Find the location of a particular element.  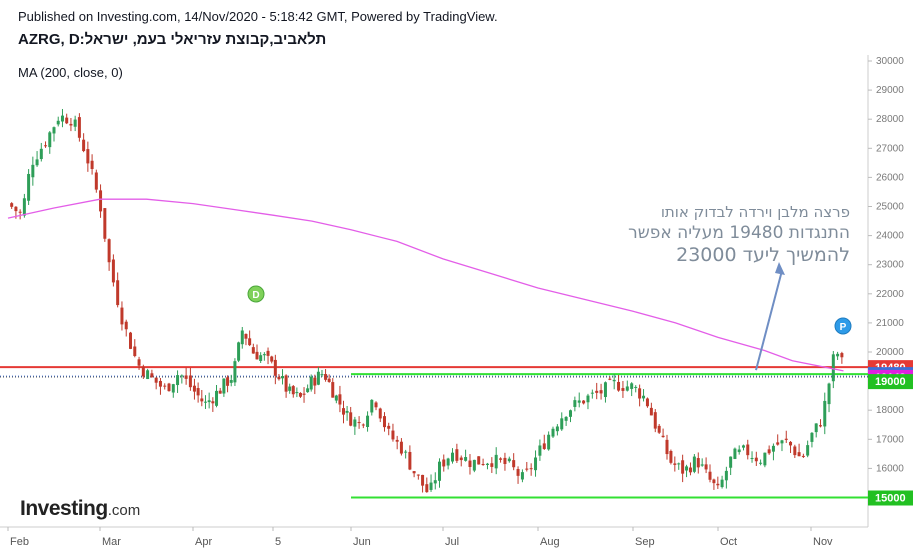

logo-name: Investing is located at coordinates (64, 508).